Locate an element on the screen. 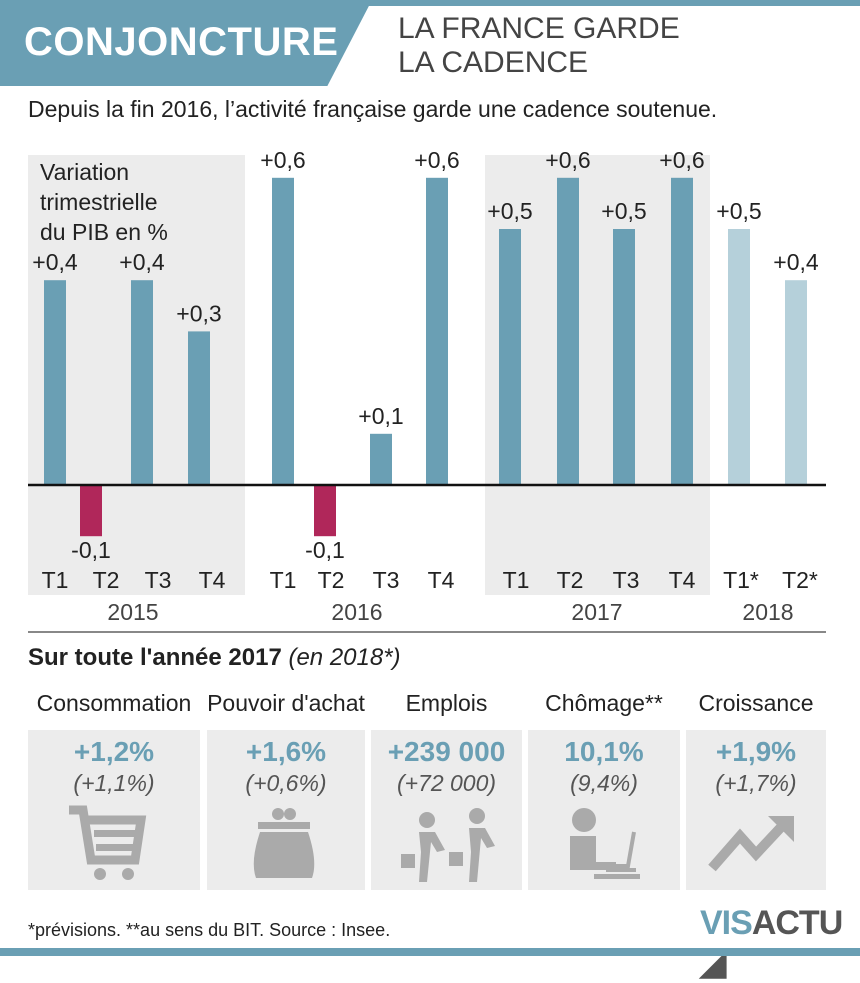 The height and width of the screenshot is (983, 860). annual-title-note: (en 2018*) is located at coordinates (344, 657).